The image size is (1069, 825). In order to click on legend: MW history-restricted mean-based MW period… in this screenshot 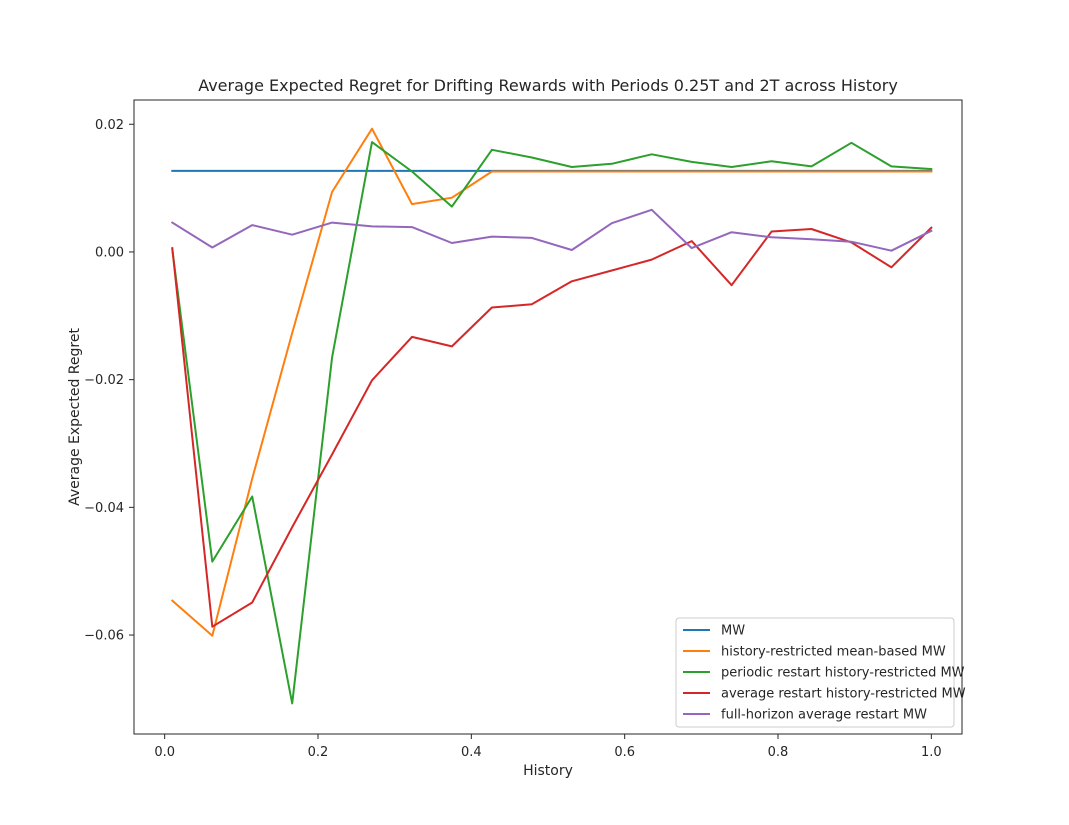, I will do `click(820, 672)`.